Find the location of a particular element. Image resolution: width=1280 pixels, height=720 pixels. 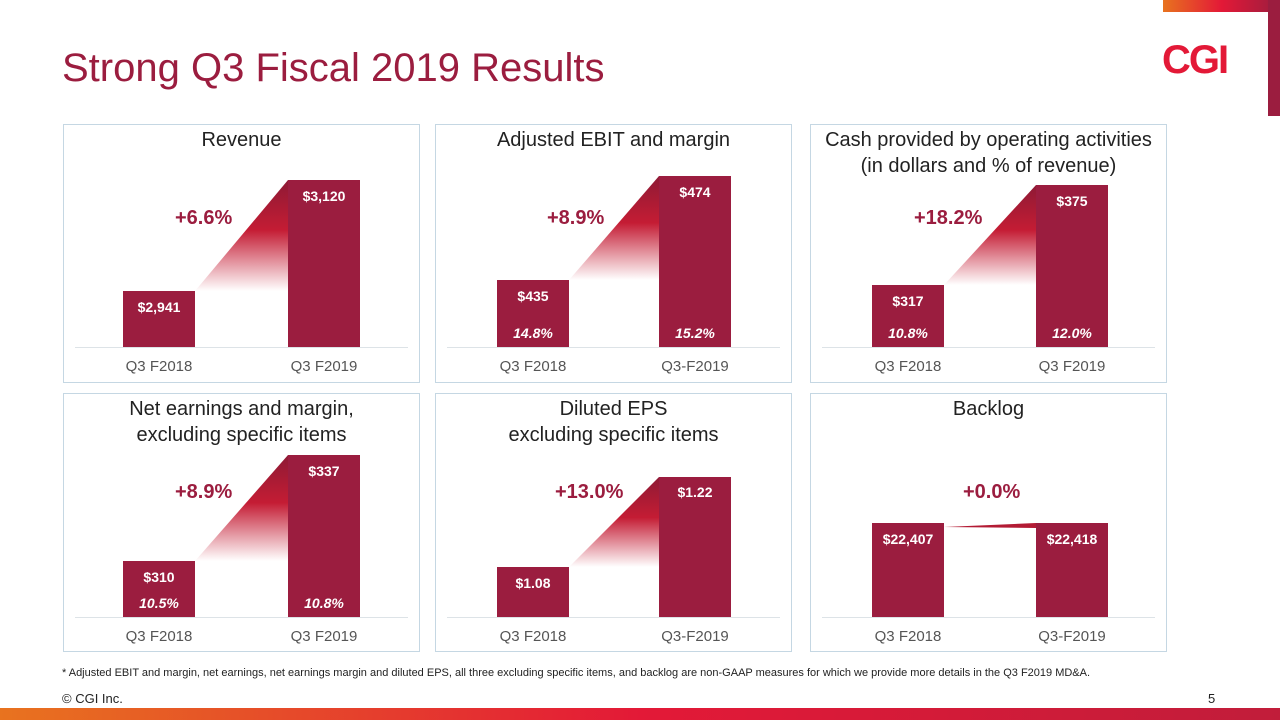

growth-label: +18.2% is located at coordinates (948, 218).